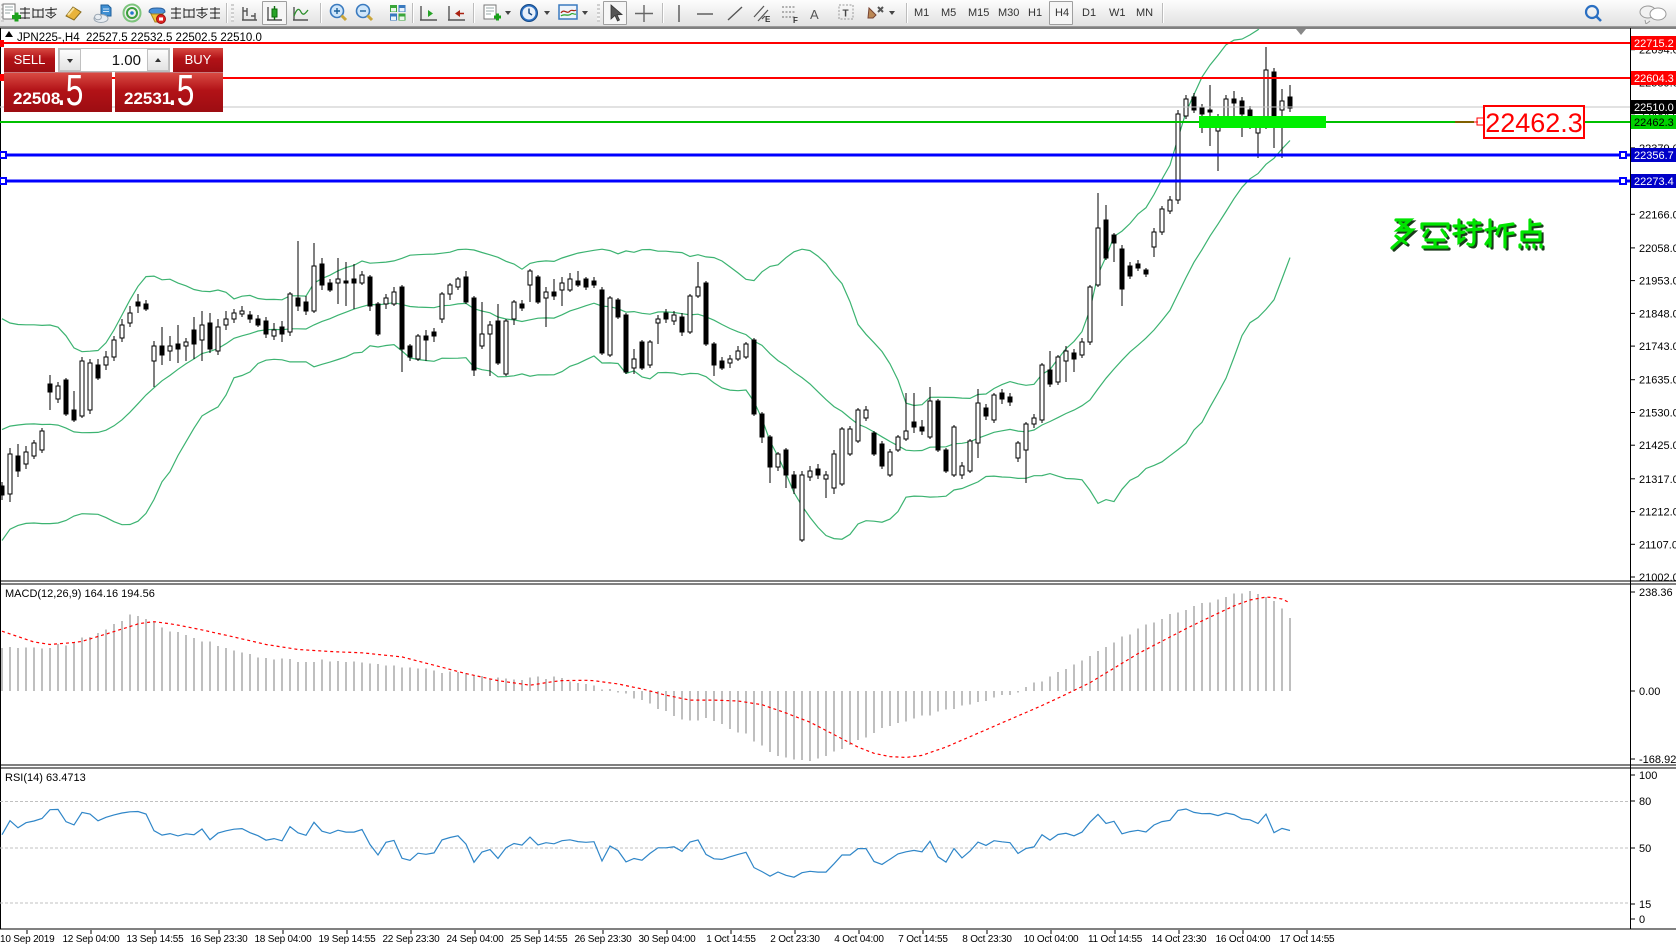 This screenshot has width=1676, height=949. I want to click on svg-text: F, so click(795, 20).